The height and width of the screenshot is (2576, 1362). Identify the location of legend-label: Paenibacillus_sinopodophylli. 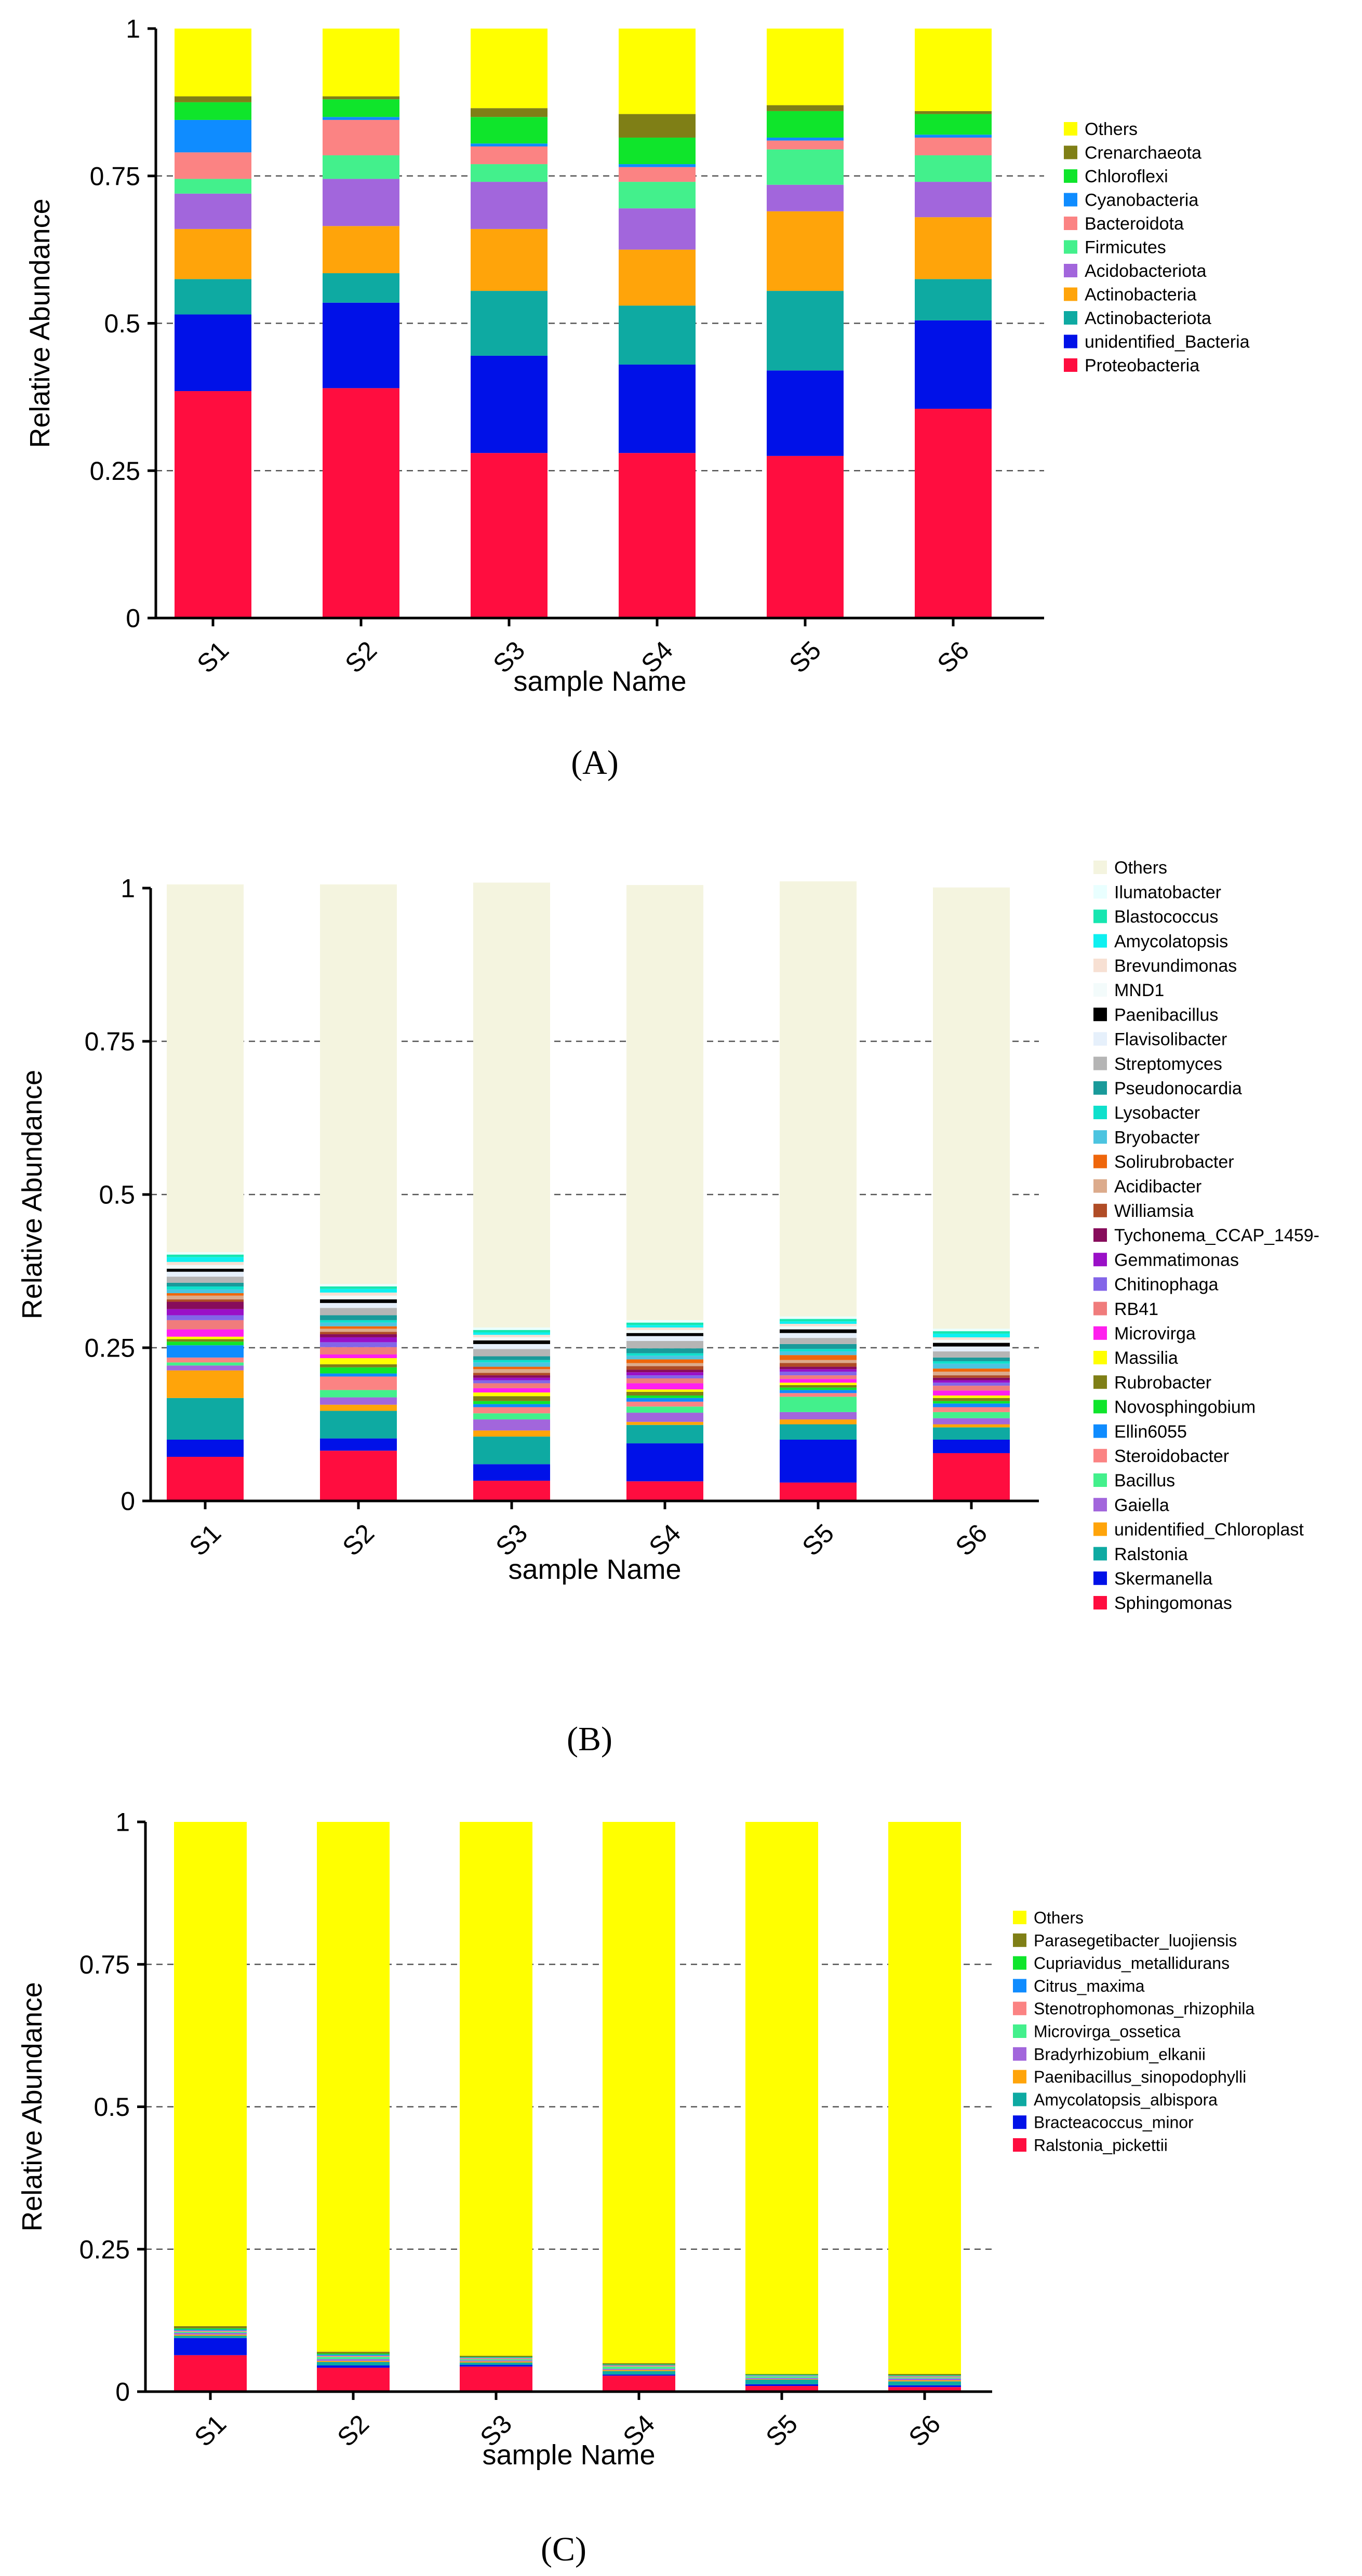
(1140, 2077).